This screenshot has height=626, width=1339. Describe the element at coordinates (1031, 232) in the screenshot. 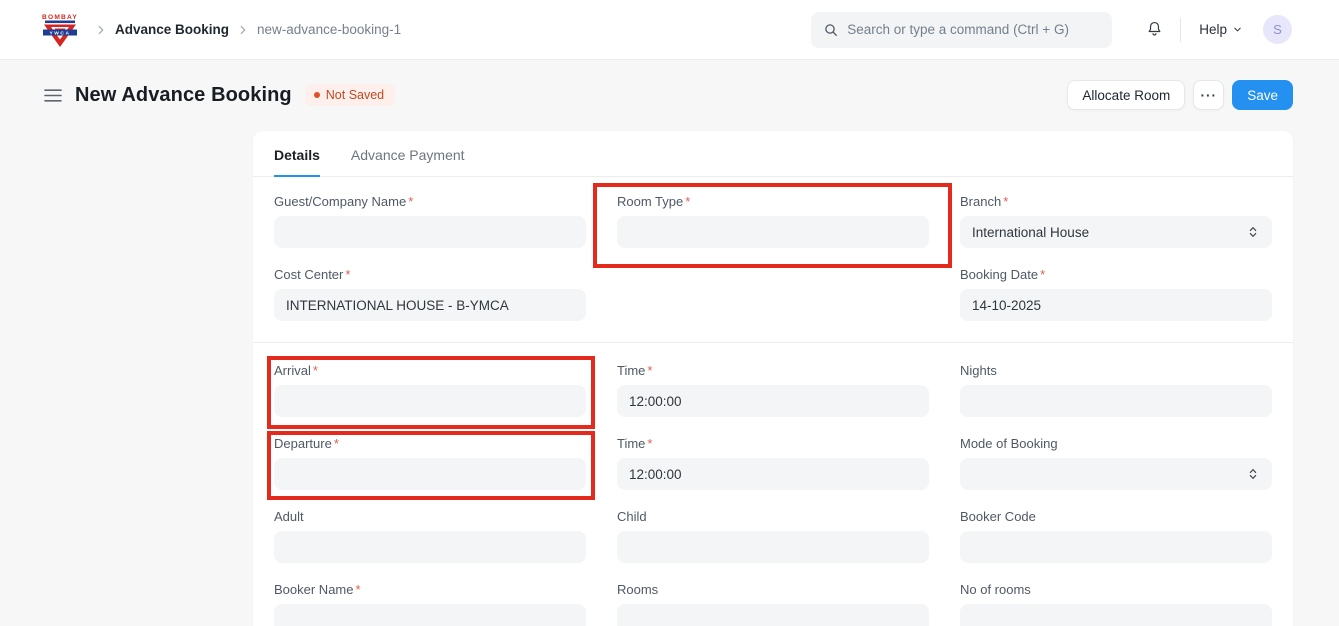

I see `branch-selected-value: International House` at that location.